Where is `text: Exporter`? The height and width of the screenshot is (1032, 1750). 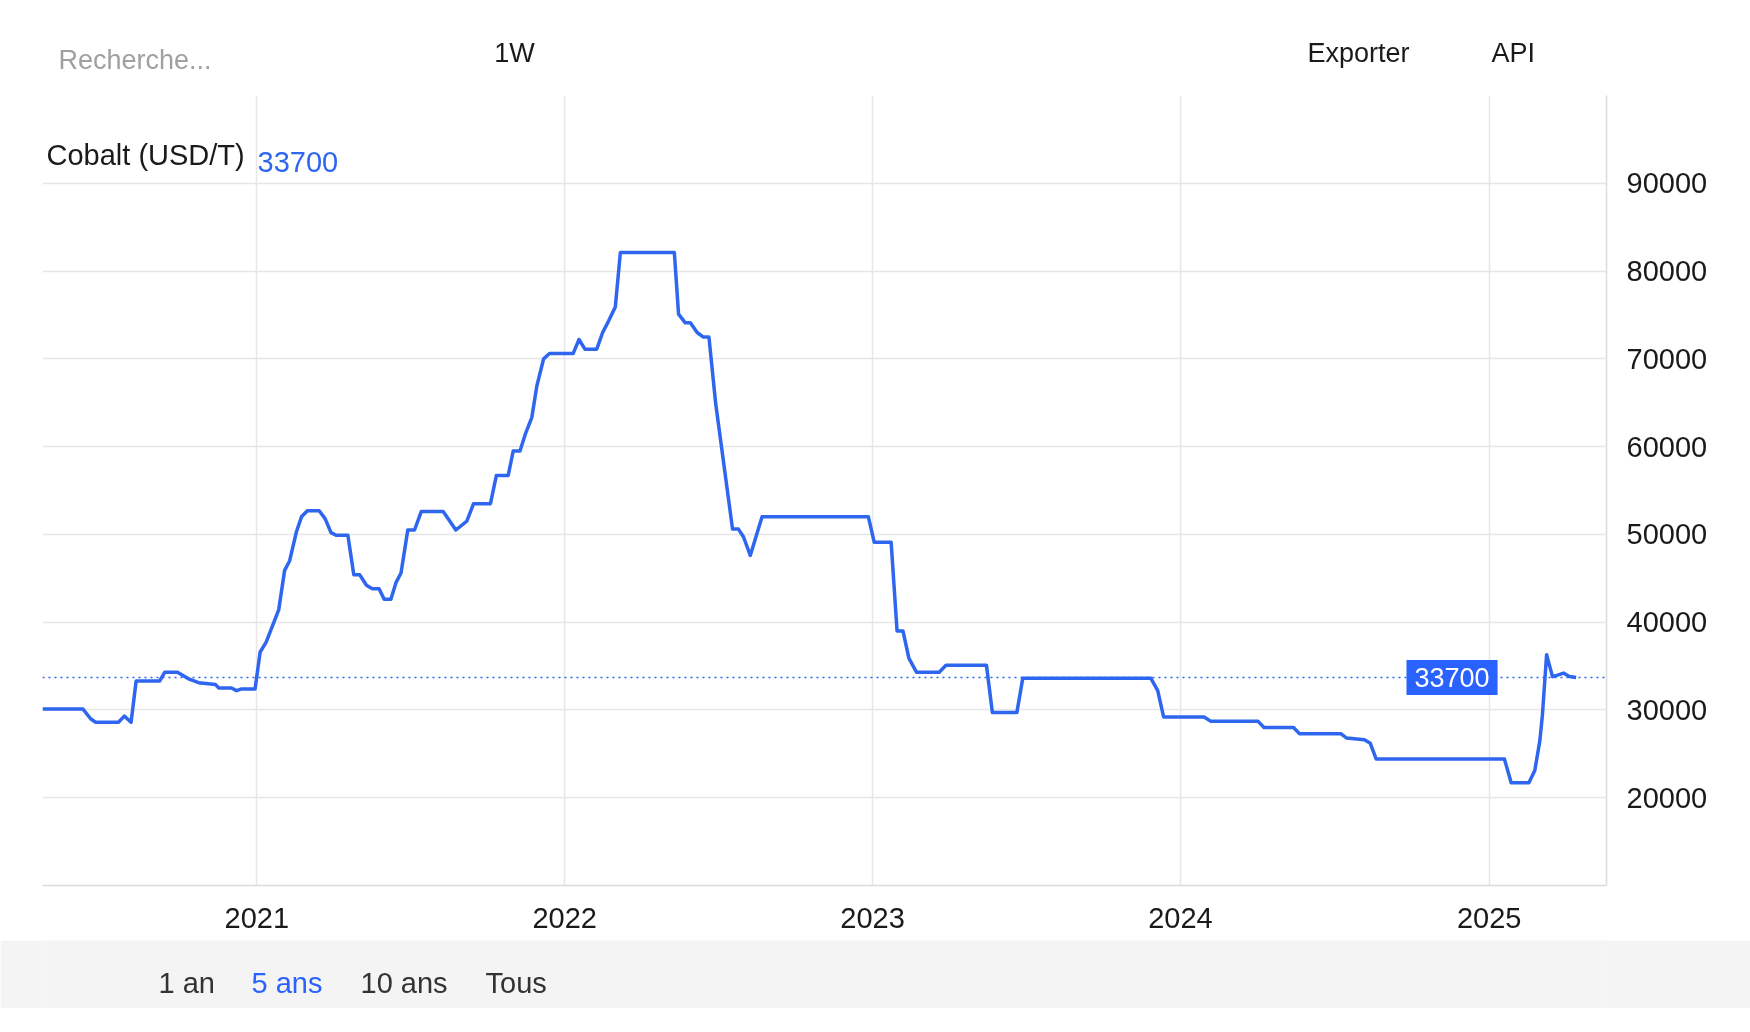 text: Exporter is located at coordinates (1358, 52).